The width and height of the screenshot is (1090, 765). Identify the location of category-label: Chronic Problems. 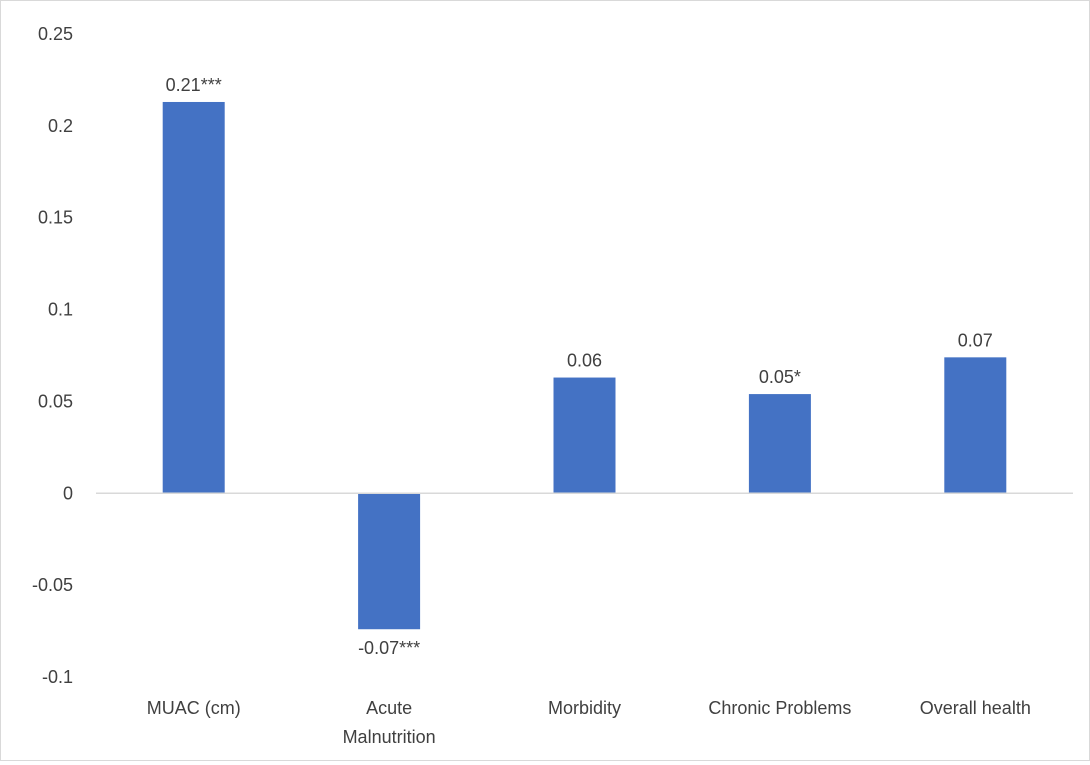
(779, 708).